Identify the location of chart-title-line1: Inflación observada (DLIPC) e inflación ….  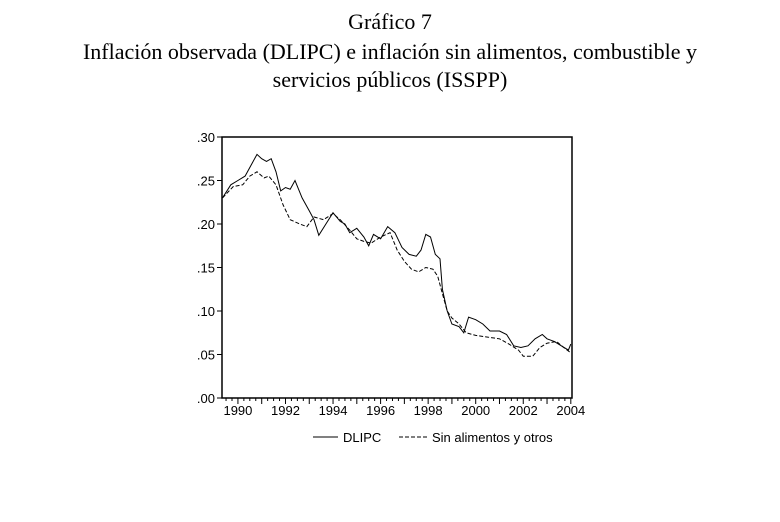
(389, 51).